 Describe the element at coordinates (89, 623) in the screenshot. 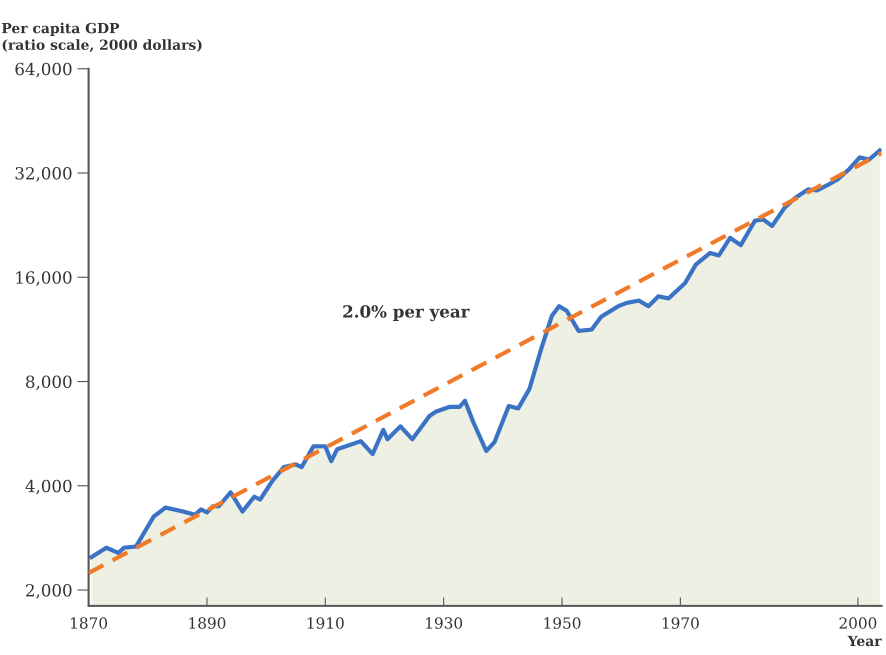

I see `x-tick-label: 1870` at that location.